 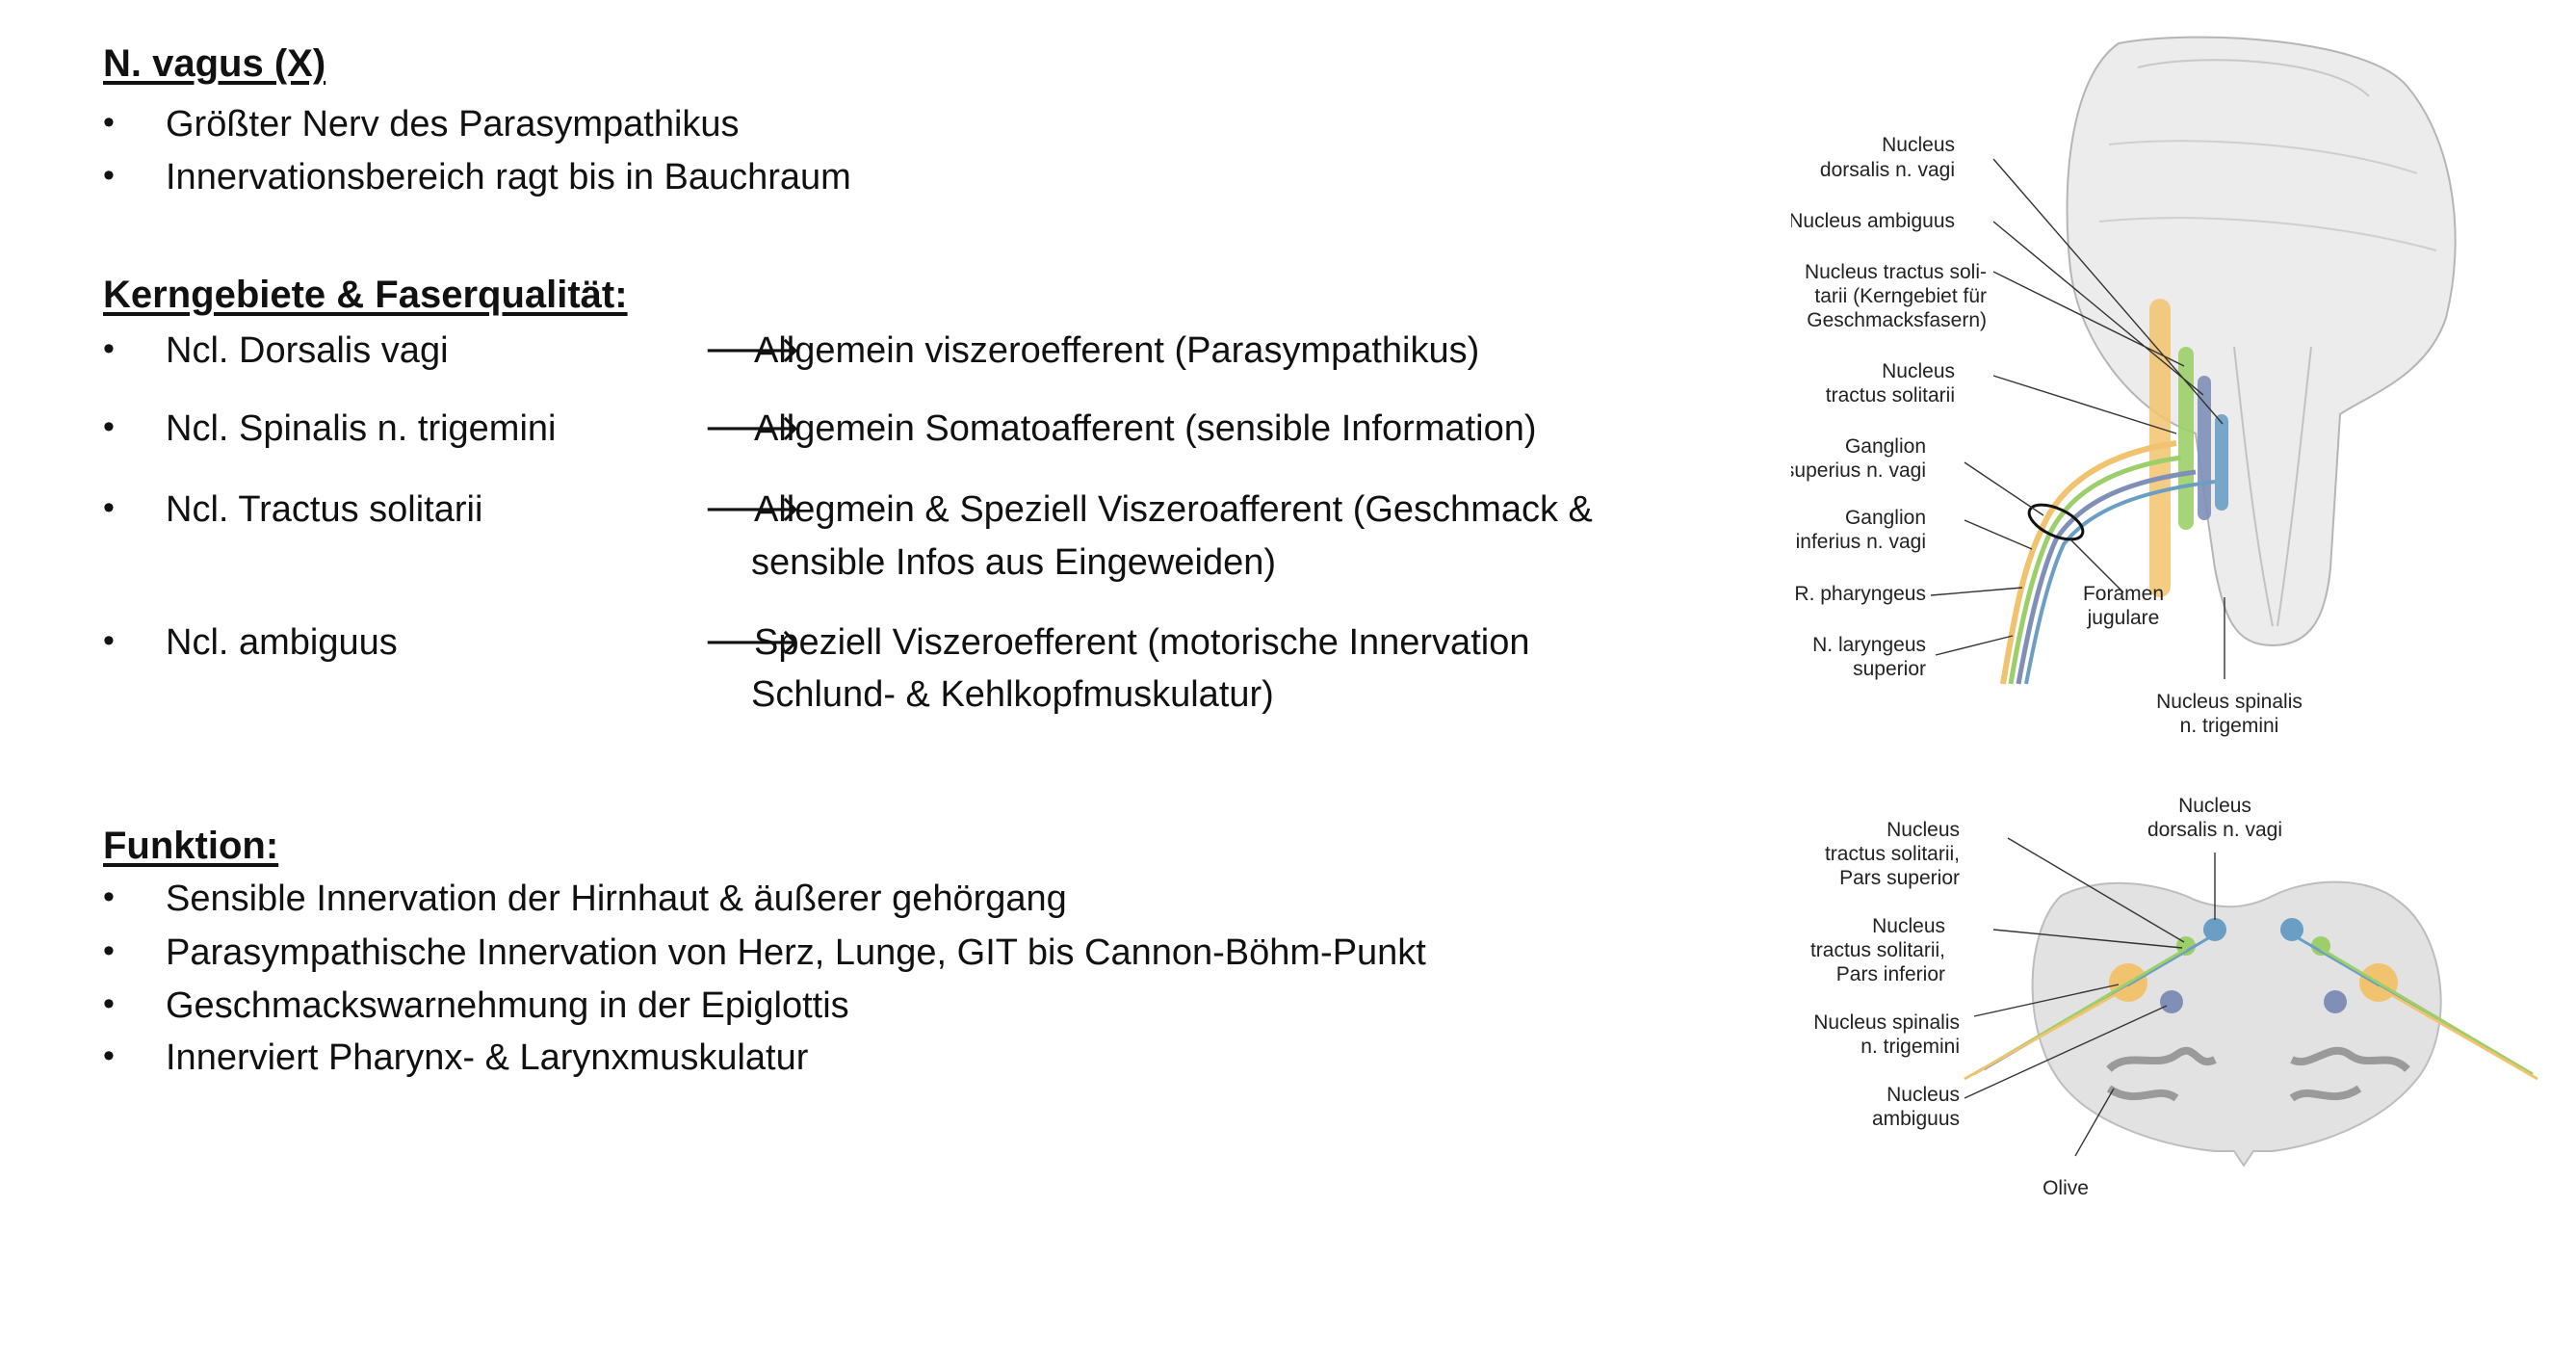 What do you see at coordinates (1892, 854) in the screenshot?
I see `label-pars-superior: tractus solitarii,` at bounding box center [1892, 854].